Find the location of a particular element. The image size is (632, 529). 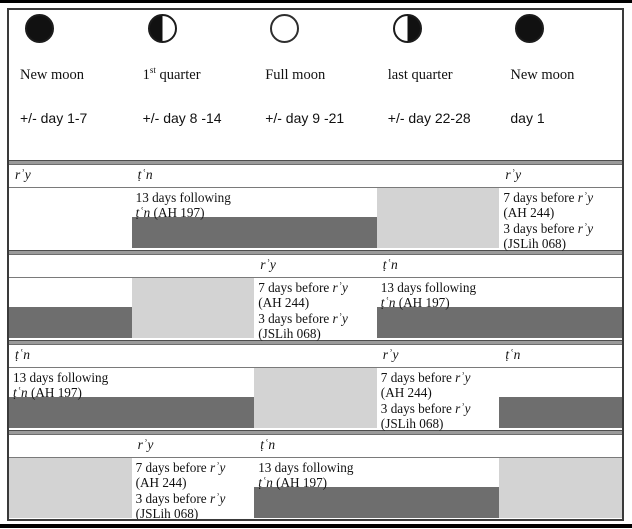

phase-label-sup: st is located at coordinates (152, 70).